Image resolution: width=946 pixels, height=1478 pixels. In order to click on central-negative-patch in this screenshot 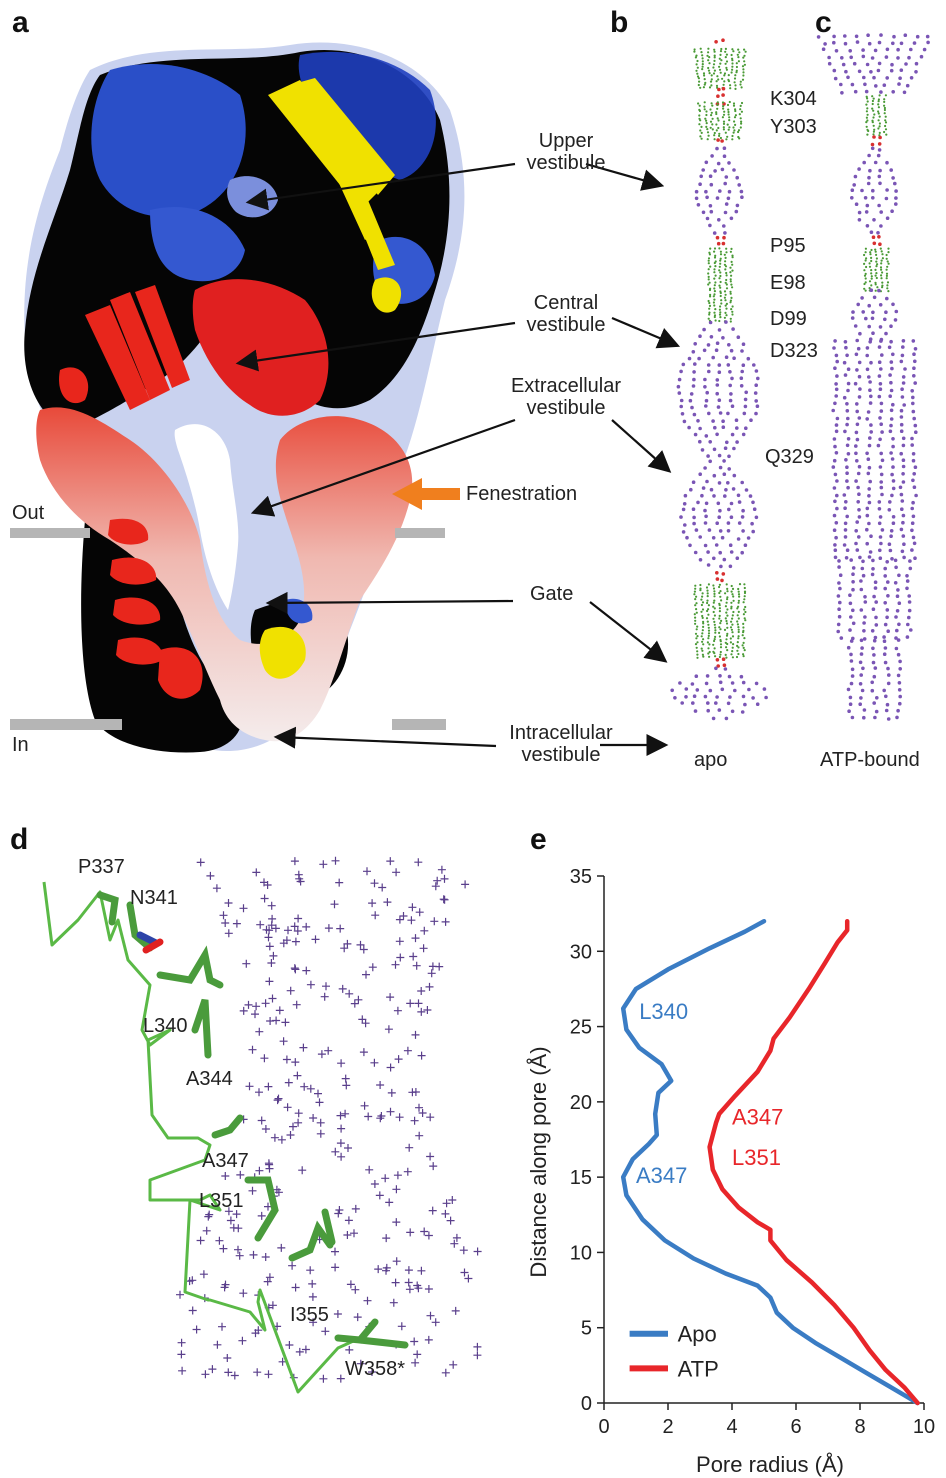, I will do `click(260, 347)`.